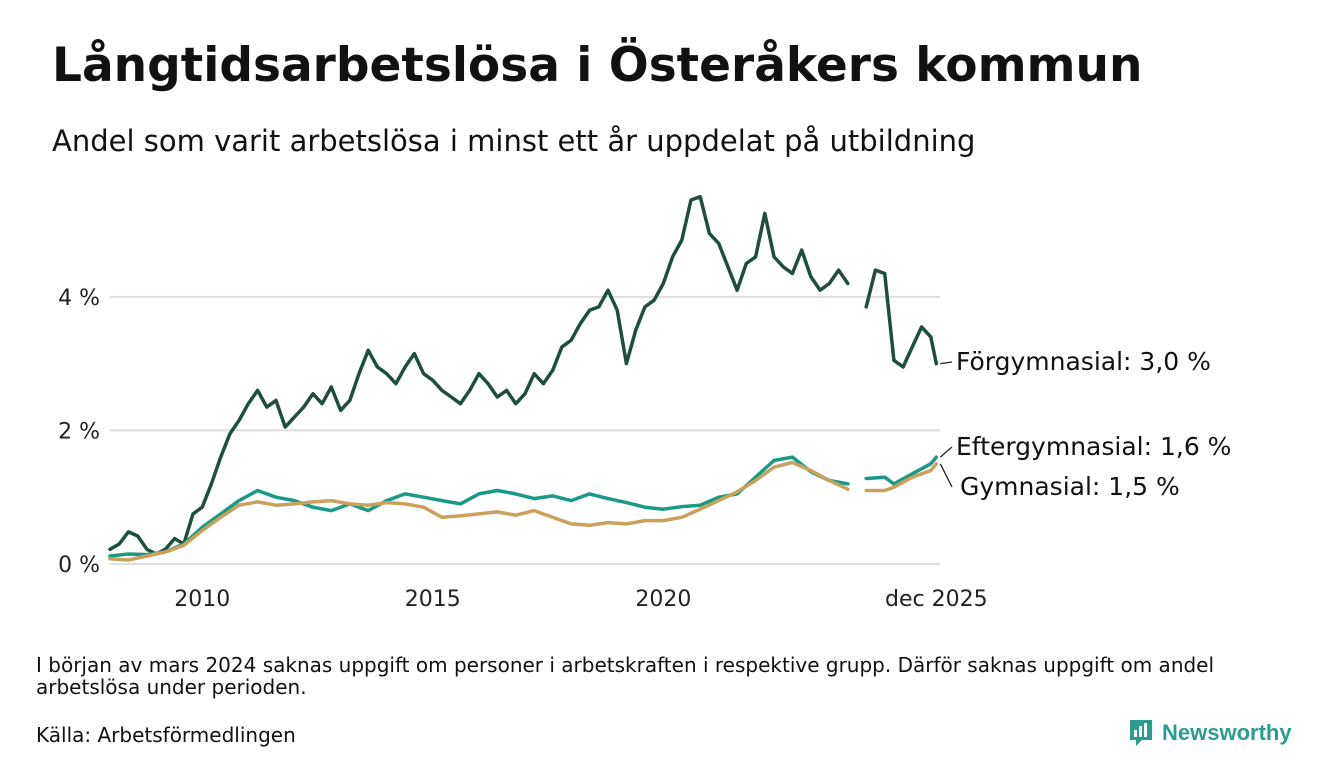 The height and width of the screenshot is (780, 1340). I want to click on x-tick-label: 2020, so click(663, 599).